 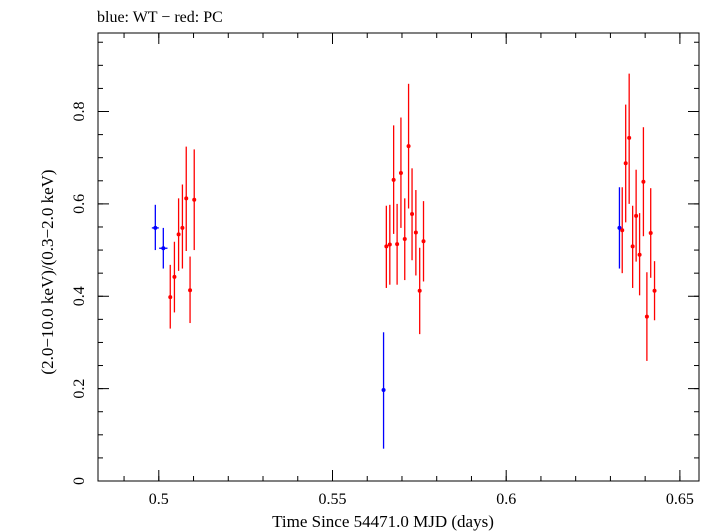 I want to click on x-tick-label: 0.55, so click(x=332, y=499).